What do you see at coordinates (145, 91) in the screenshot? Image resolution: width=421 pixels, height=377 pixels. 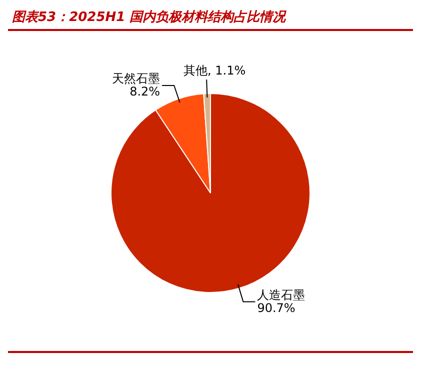 I see `data-label: 8.2%` at bounding box center [145, 91].